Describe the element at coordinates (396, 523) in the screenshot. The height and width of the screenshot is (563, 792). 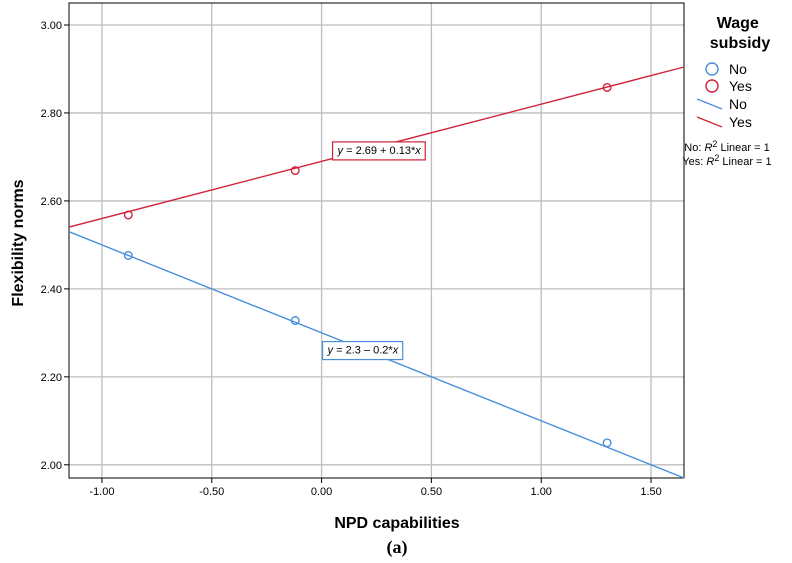
I see `x-axis-title: NPD capabilities` at that location.